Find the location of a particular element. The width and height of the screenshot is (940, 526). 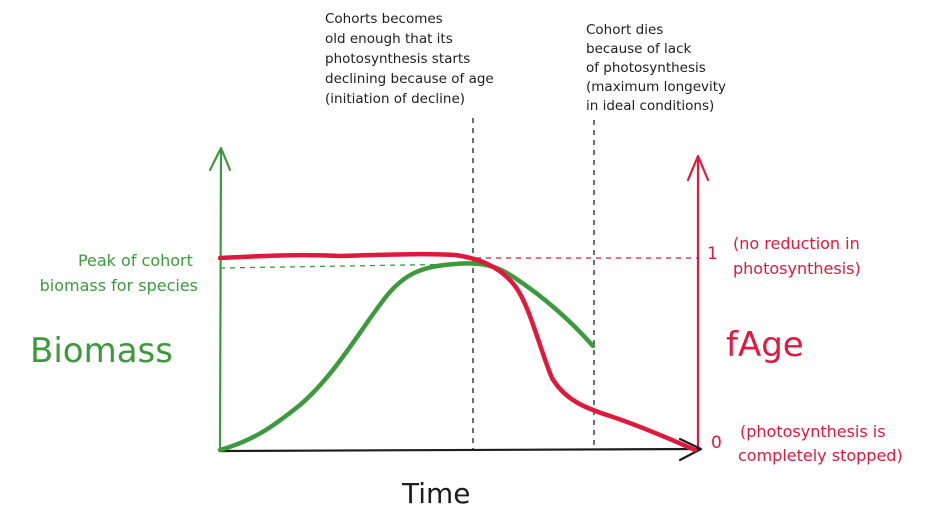

time-axis-arrow-icon is located at coordinates (690, 449).